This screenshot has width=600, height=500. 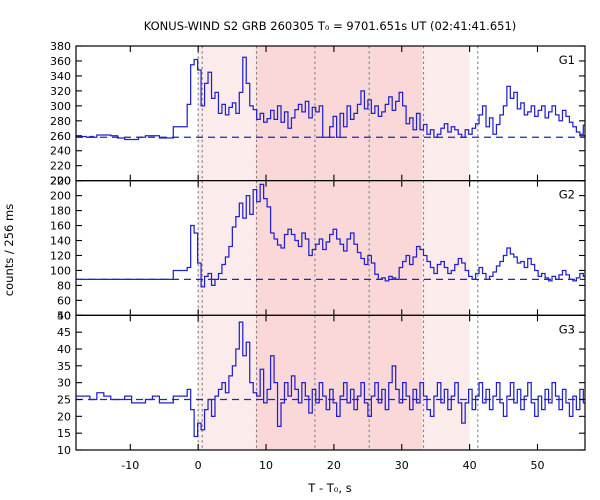 What do you see at coordinates (60, 91) in the screenshot?
I see `y-tick-label: 320` at bounding box center [60, 91].